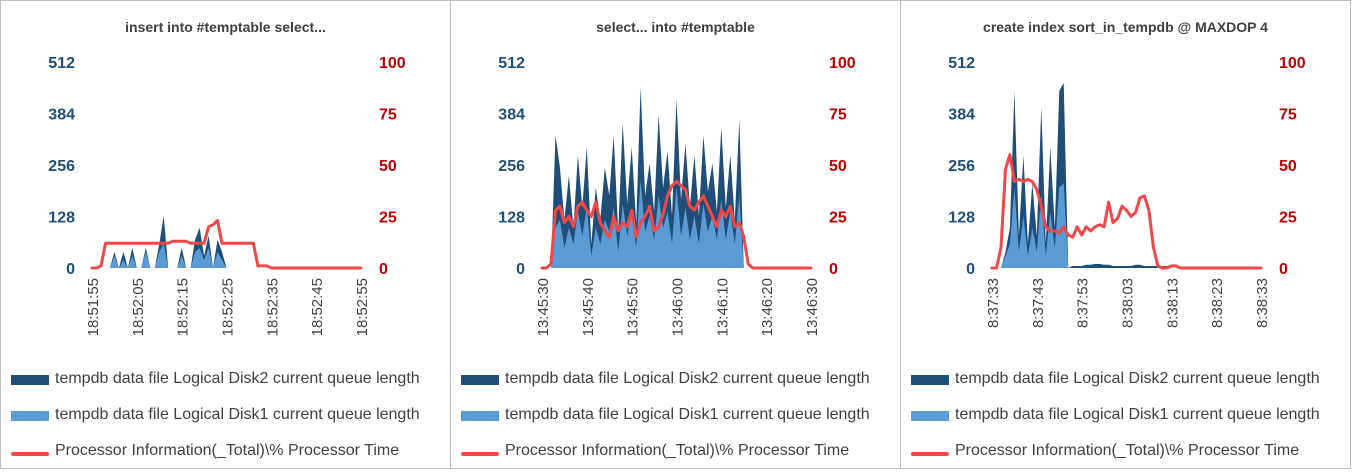  Describe the element at coordinates (1038, 303) in the screenshot. I see `x-tick-label: 8:37:43` at that location.